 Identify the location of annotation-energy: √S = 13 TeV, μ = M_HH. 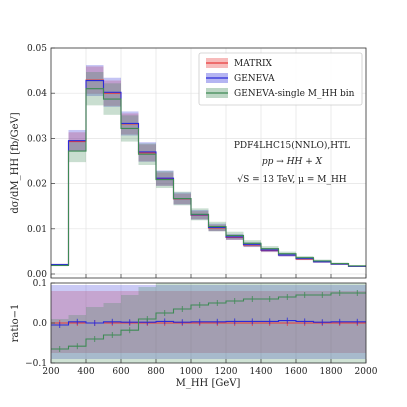
(291, 179).